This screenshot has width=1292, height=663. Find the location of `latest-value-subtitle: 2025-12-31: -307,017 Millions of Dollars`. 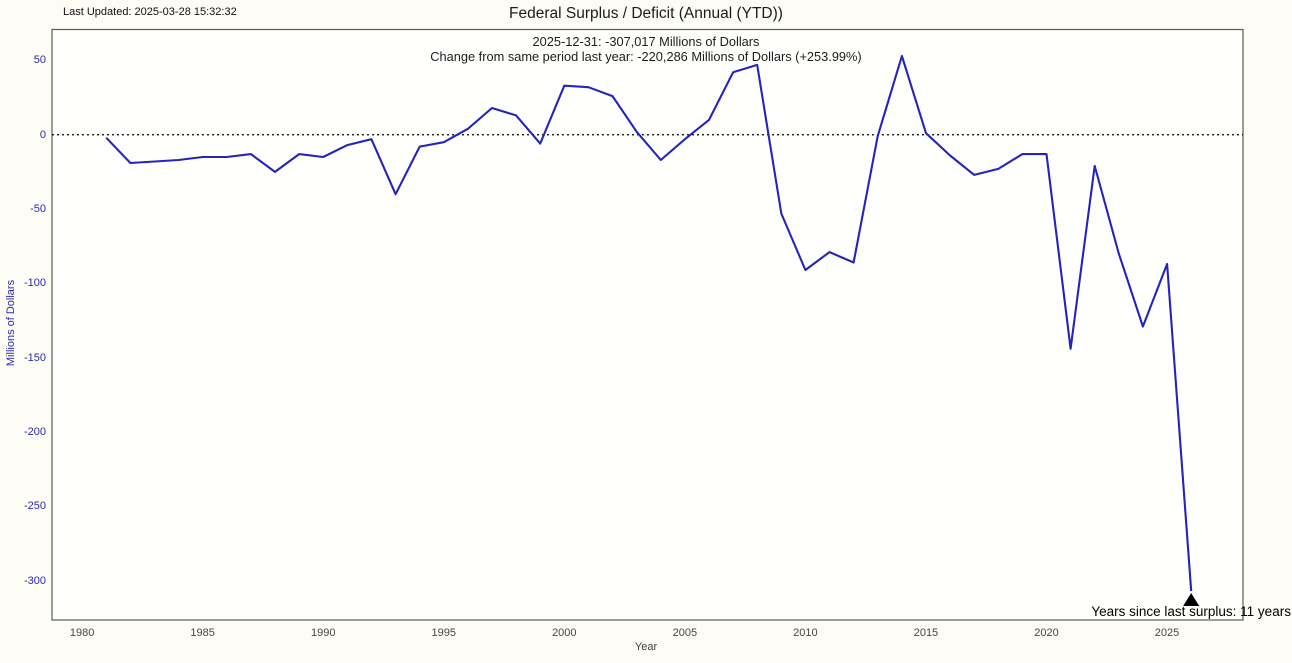

latest-value-subtitle: 2025-12-31: -307,017 Millions of Dollars is located at coordinates (646, 41).